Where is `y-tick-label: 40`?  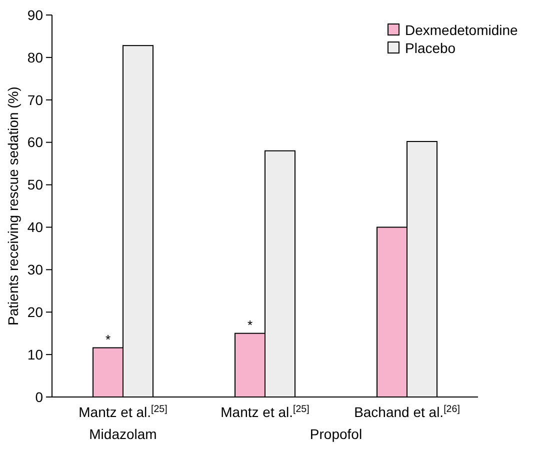
y-tick-label: 40 is located at coordinates (35, 227).